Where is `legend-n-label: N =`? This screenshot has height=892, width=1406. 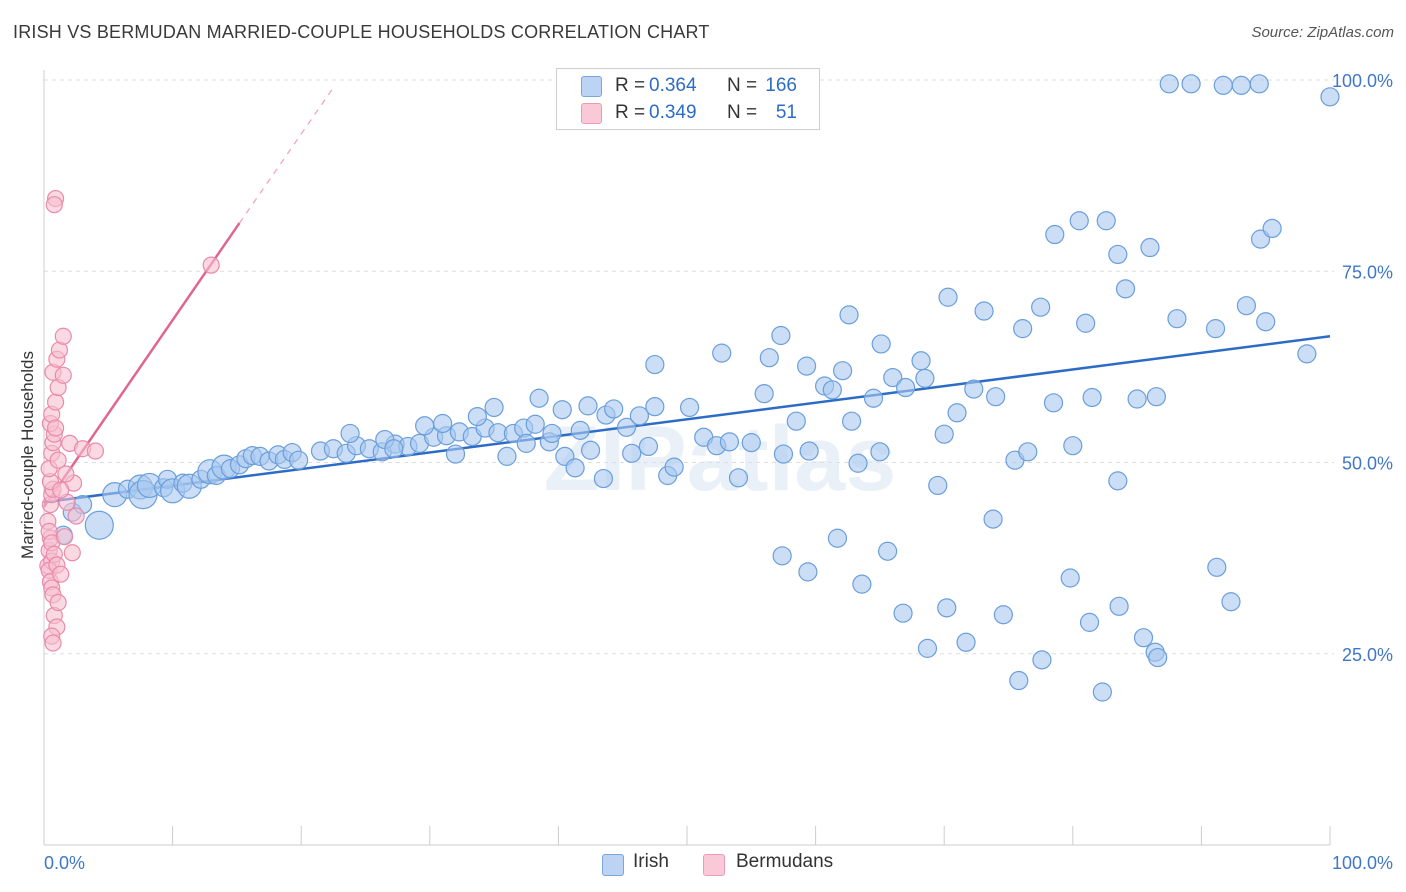 legend-n-label: N = is located at coordinates (742, 85).